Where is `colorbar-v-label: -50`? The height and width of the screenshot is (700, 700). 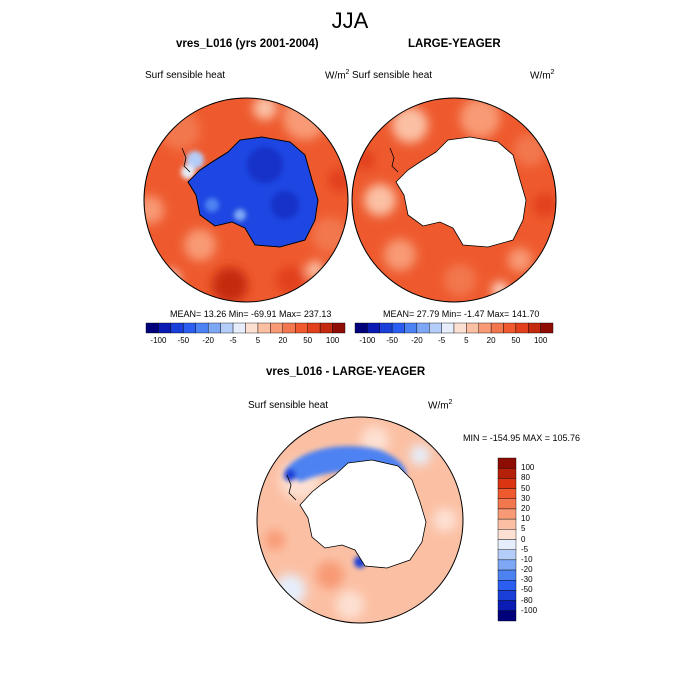
colorbar-v-label: -50 is located at coordinates (527, 590).